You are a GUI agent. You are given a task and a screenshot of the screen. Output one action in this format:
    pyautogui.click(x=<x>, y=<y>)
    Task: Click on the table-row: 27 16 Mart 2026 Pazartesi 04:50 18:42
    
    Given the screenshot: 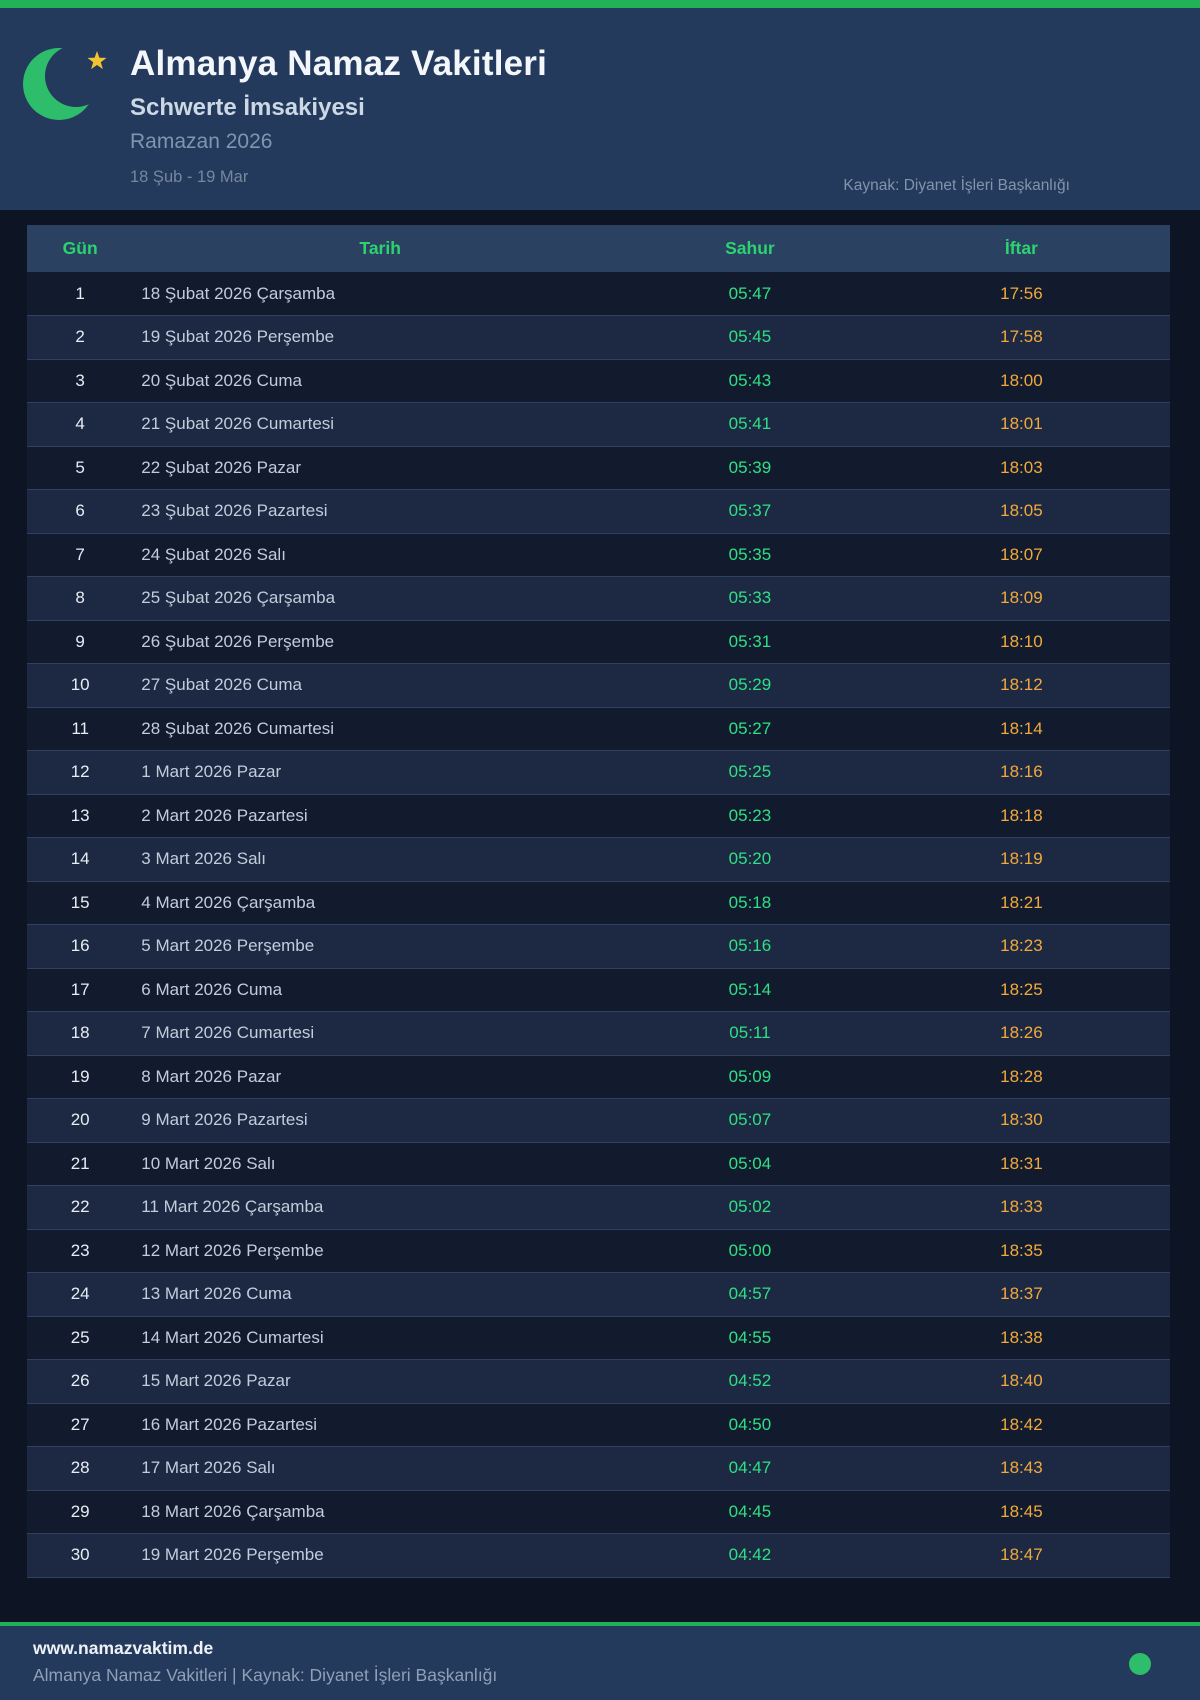 What is the action you would take?
    pyautogui.click(x=598, y=1425)
    